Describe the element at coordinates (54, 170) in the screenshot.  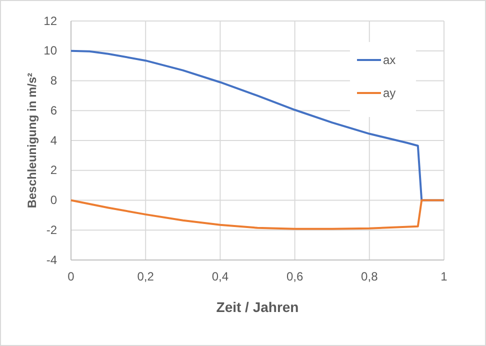
I see `y-tick-label: 2` at that location.